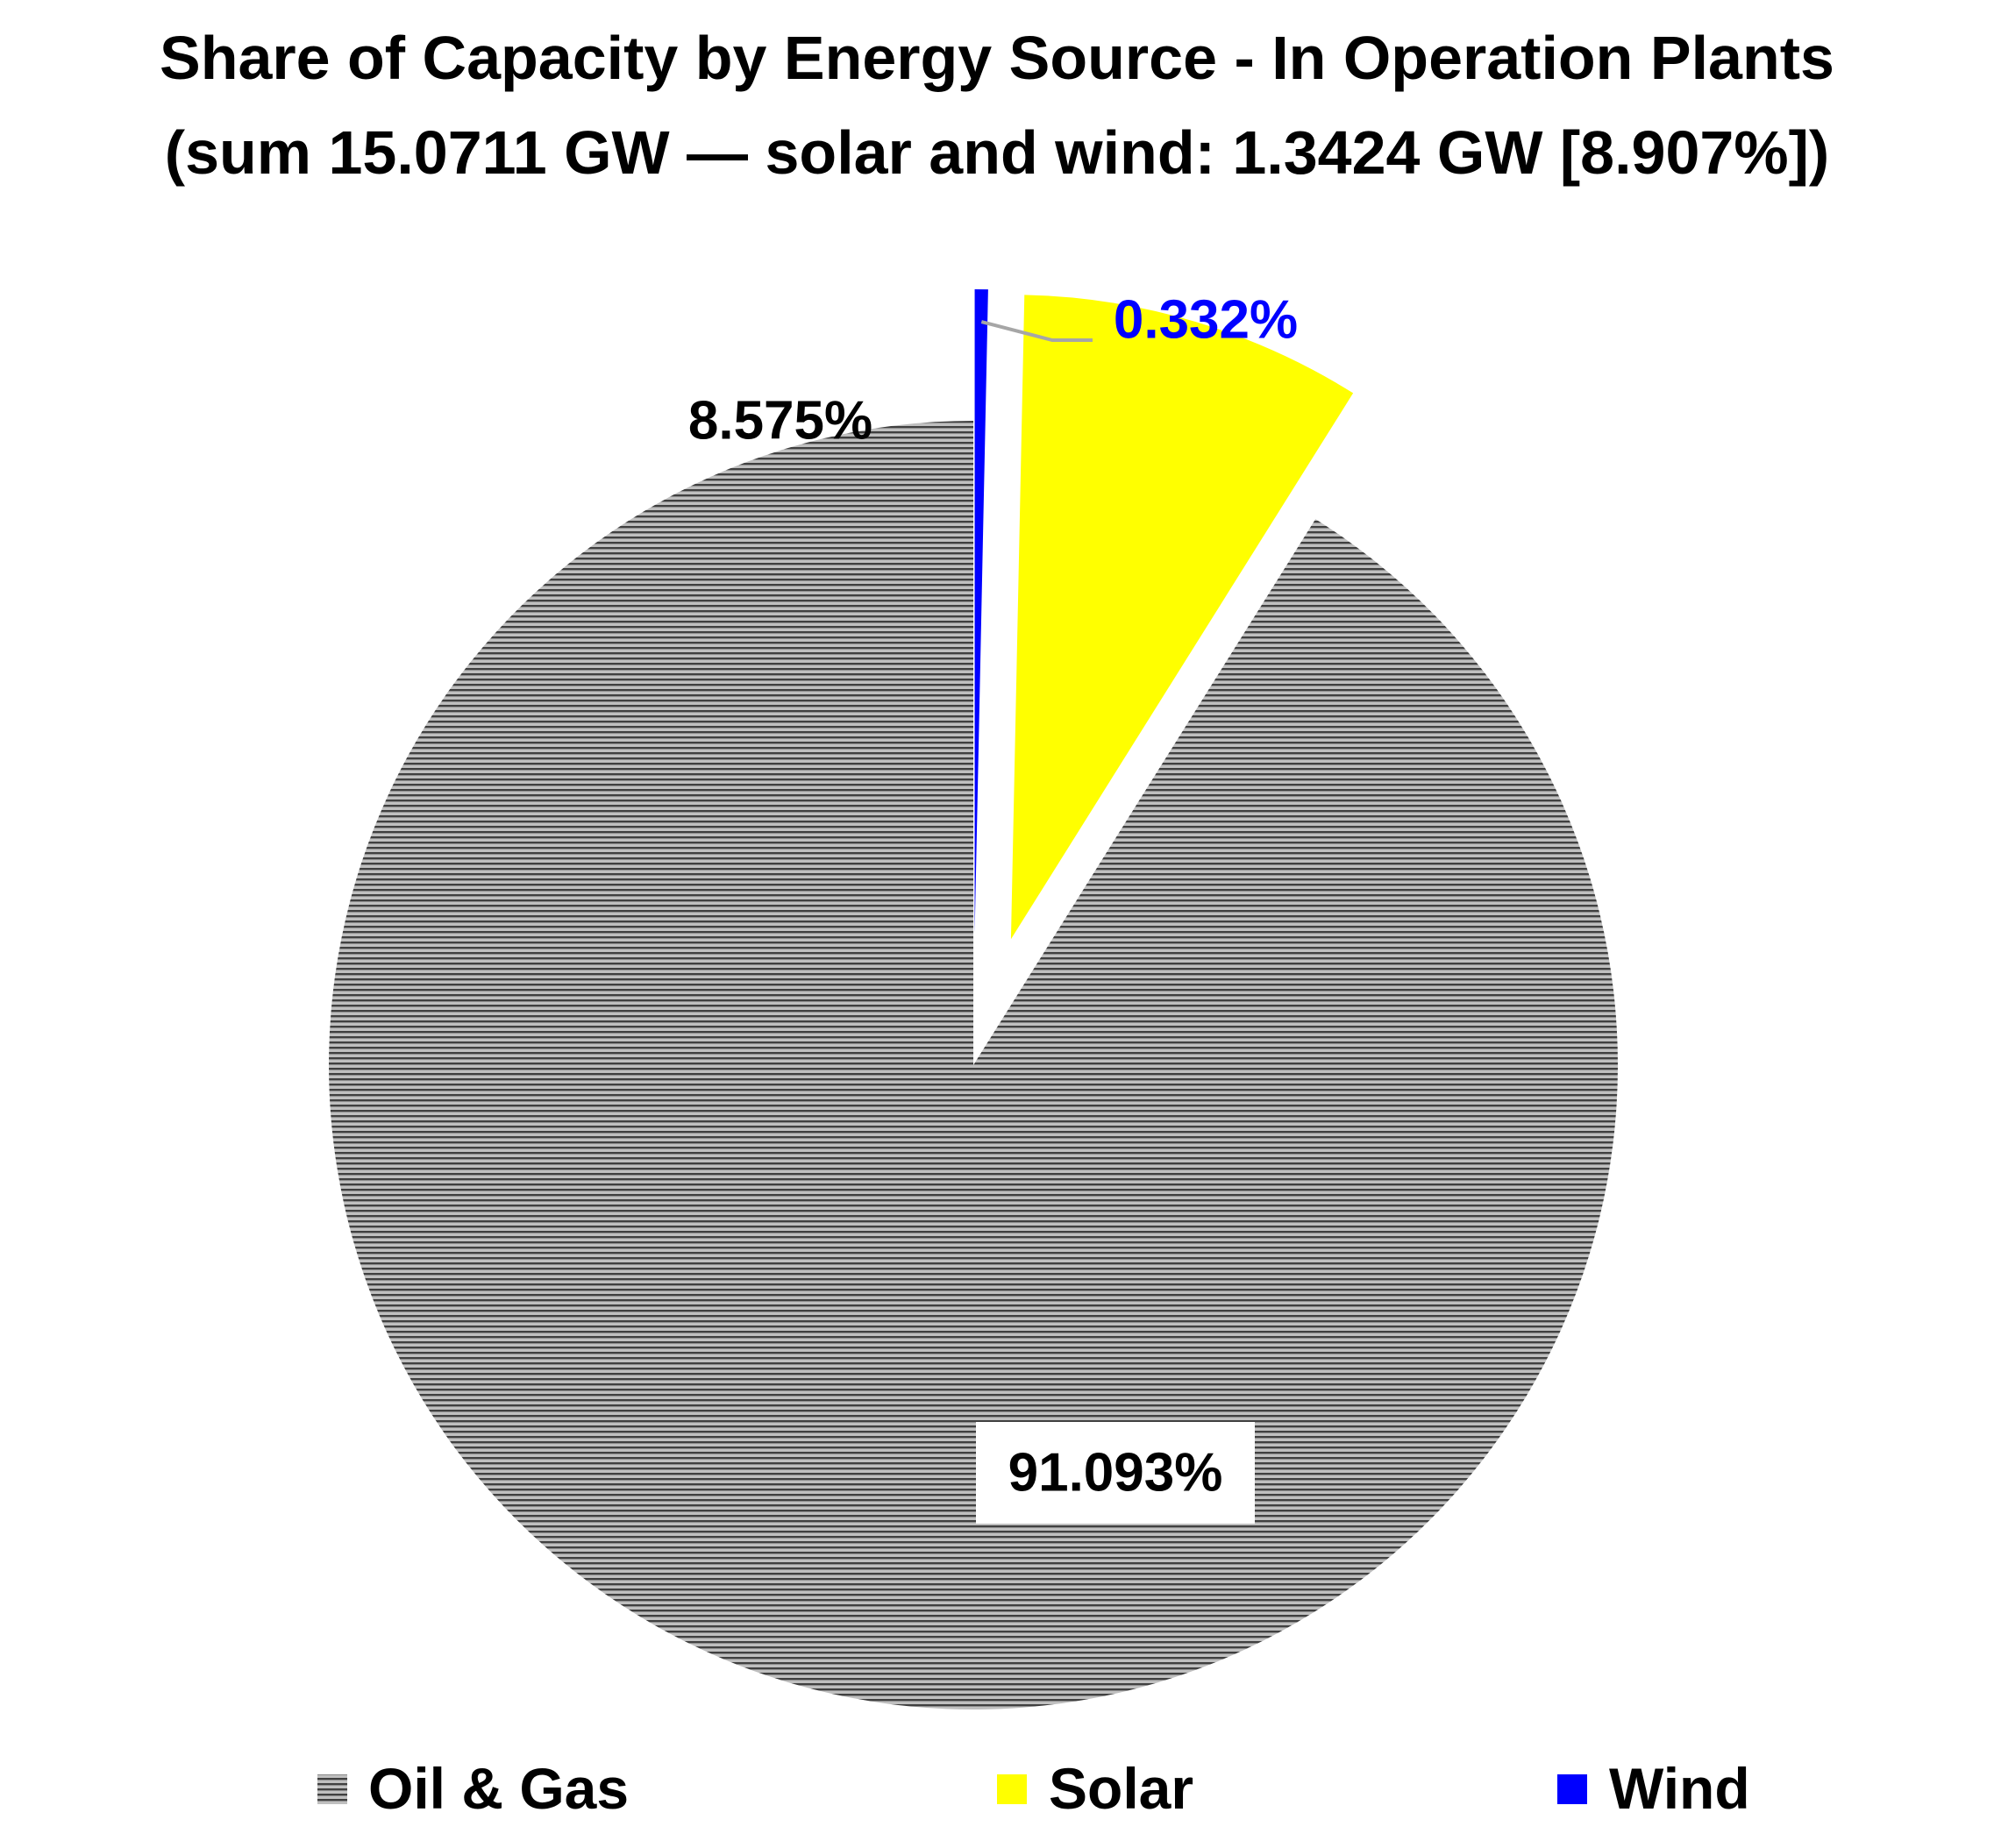 The width and height of the screenshot is (1994, 1848). I want to click on data-label-solar: 8.575%, so click(780, 421).